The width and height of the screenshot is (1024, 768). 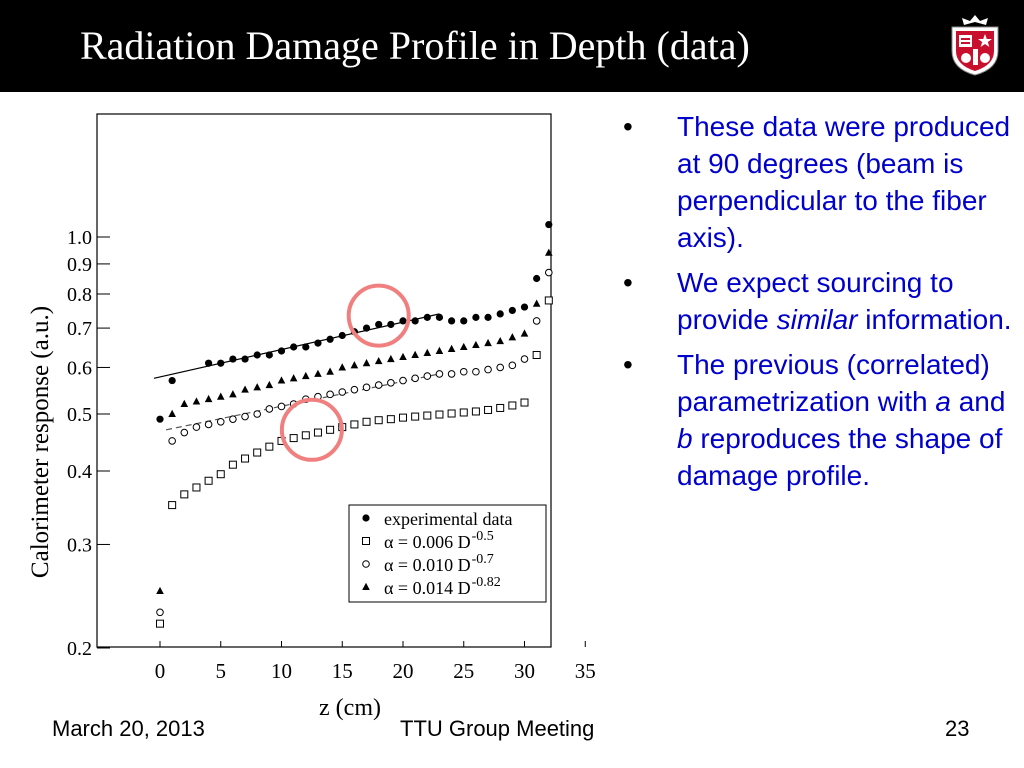 I want to click on x-tick-label: 15, so click(x=342, y=671).